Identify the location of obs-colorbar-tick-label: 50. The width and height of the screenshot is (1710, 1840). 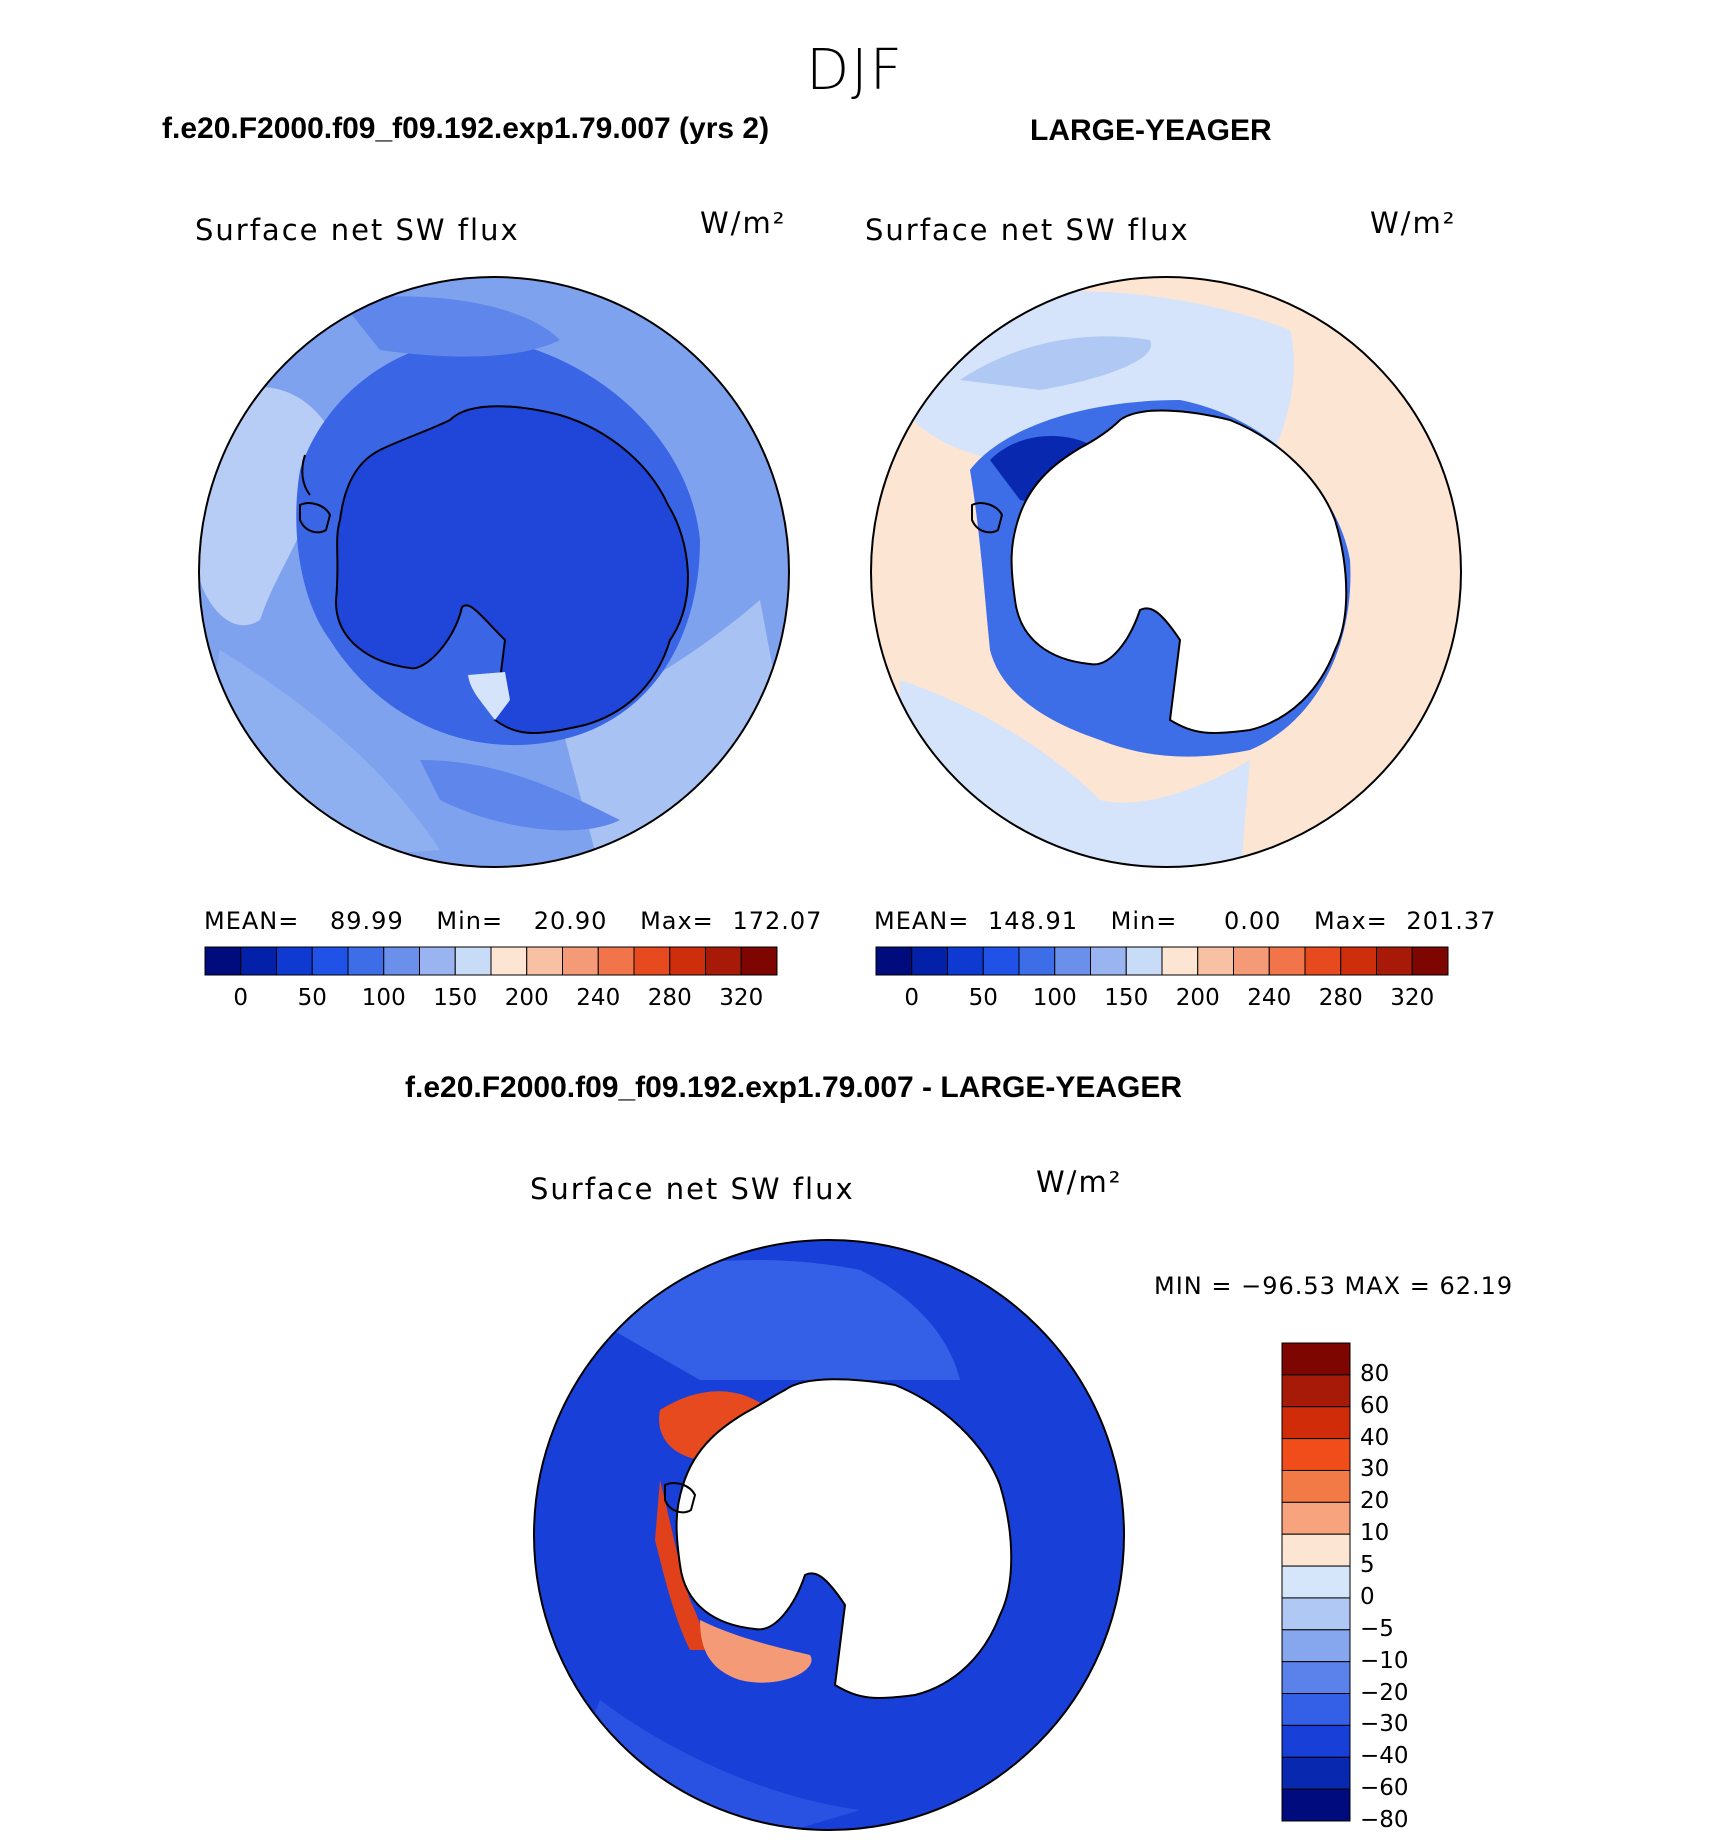
(983, 998).